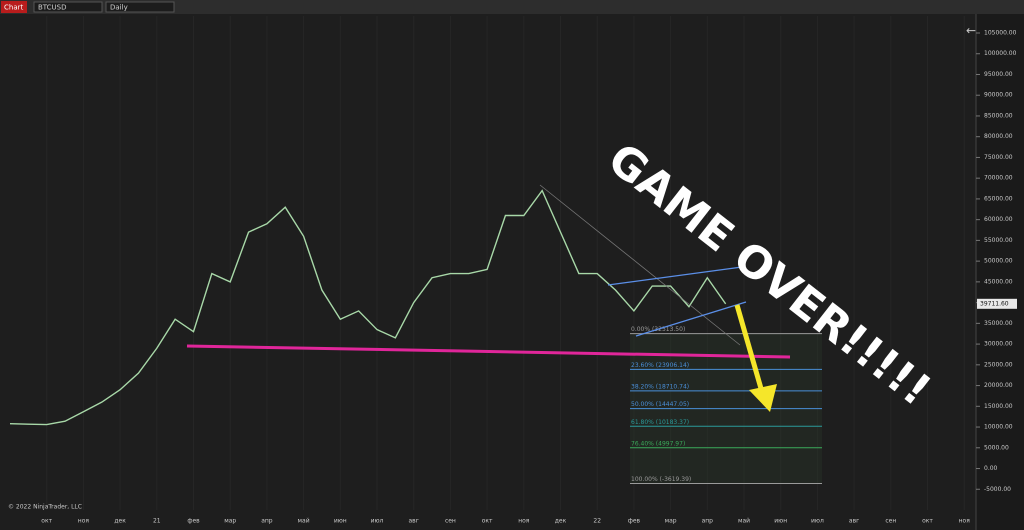 Image resolution: width=1024 pixels, height=530 pixels. Describe the element at coordinates (119, 8) in the screenshot. I see `period: Daily` at that location.